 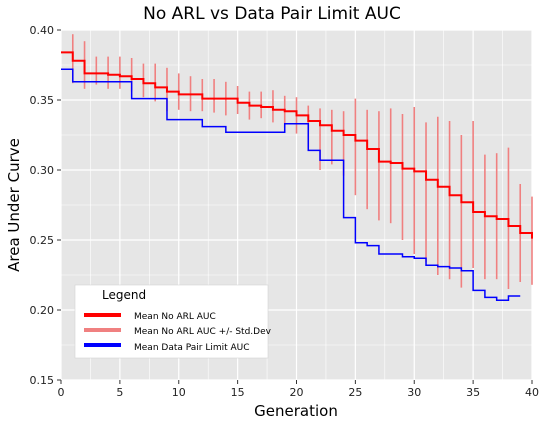 I want to click on x-tick-label: 5, so click(x=119, y=392).